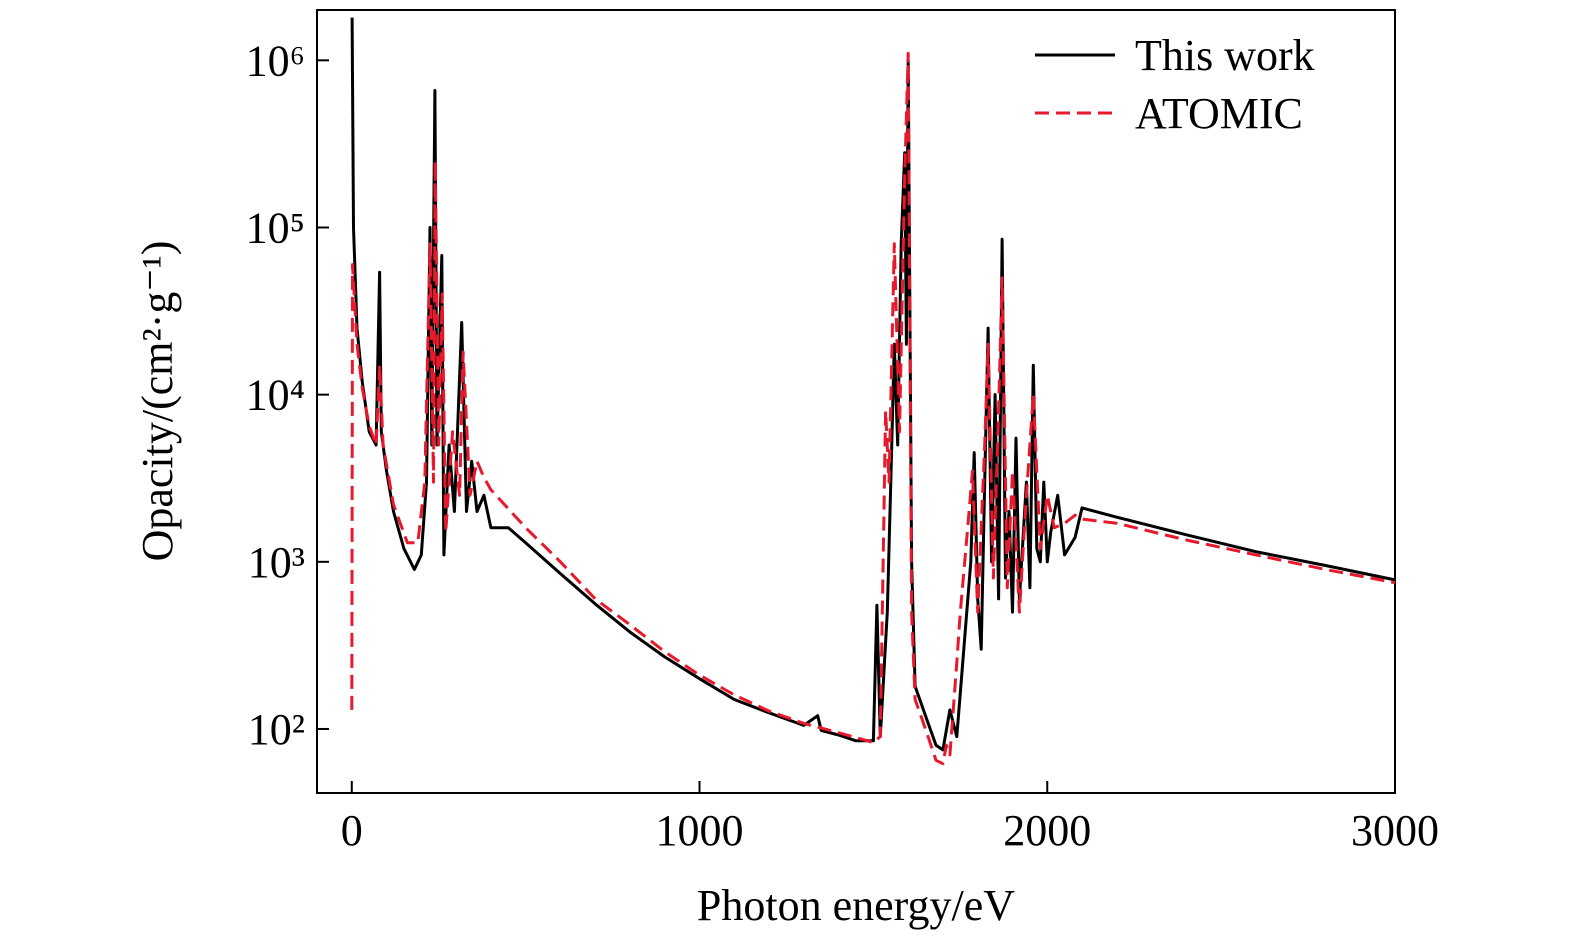  I want to click on x-tick-label: 1000, so click(700, 830).